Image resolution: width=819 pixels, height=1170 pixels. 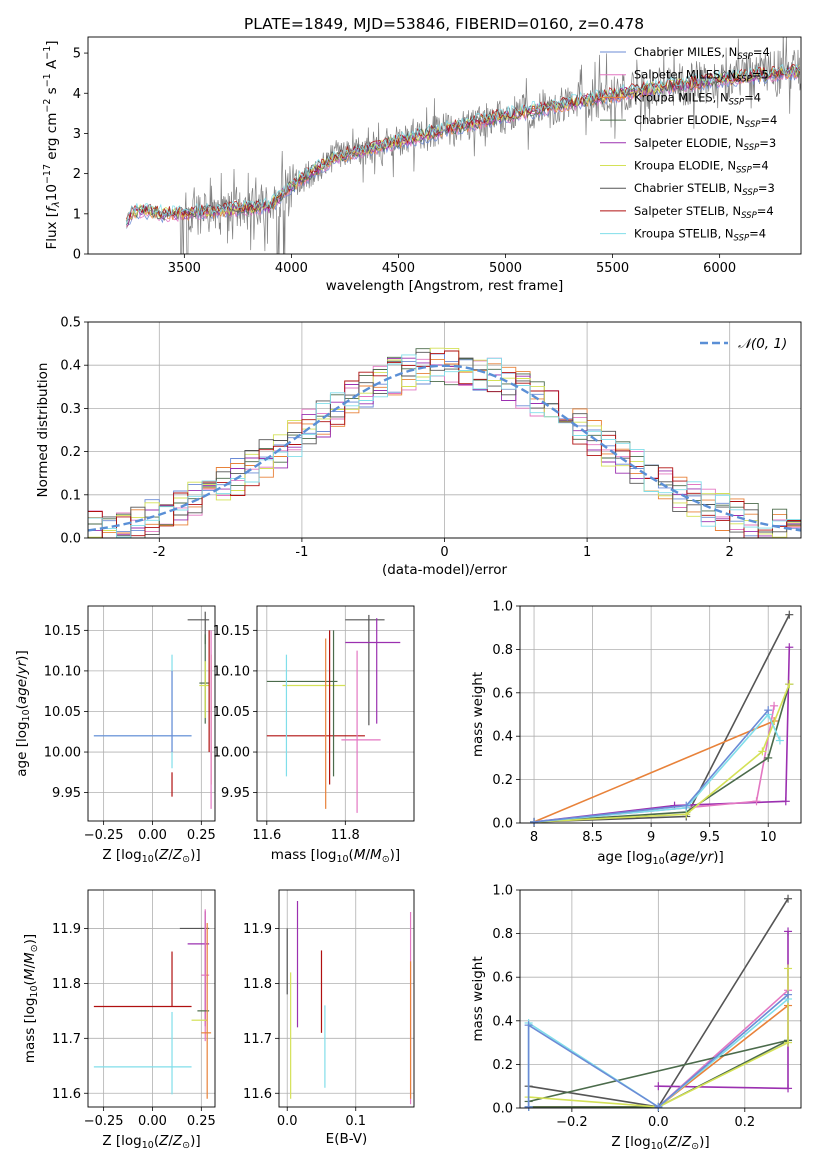 I want to click on age-vs-Z-axes: −0.25 0.00 0.25 9.95 10.00 10.05 10.10 10.15, so click(x=130, y=724).